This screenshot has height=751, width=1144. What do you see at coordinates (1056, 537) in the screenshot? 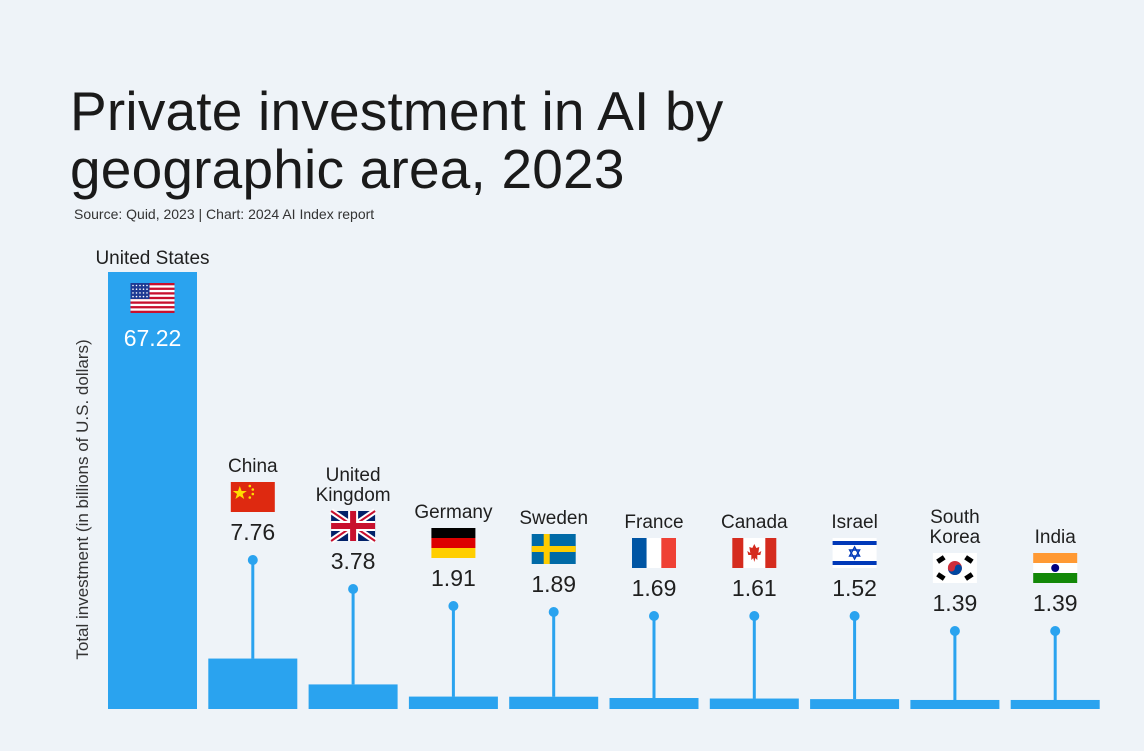
I see `category-label: India` at bounding box center [1056, 537].